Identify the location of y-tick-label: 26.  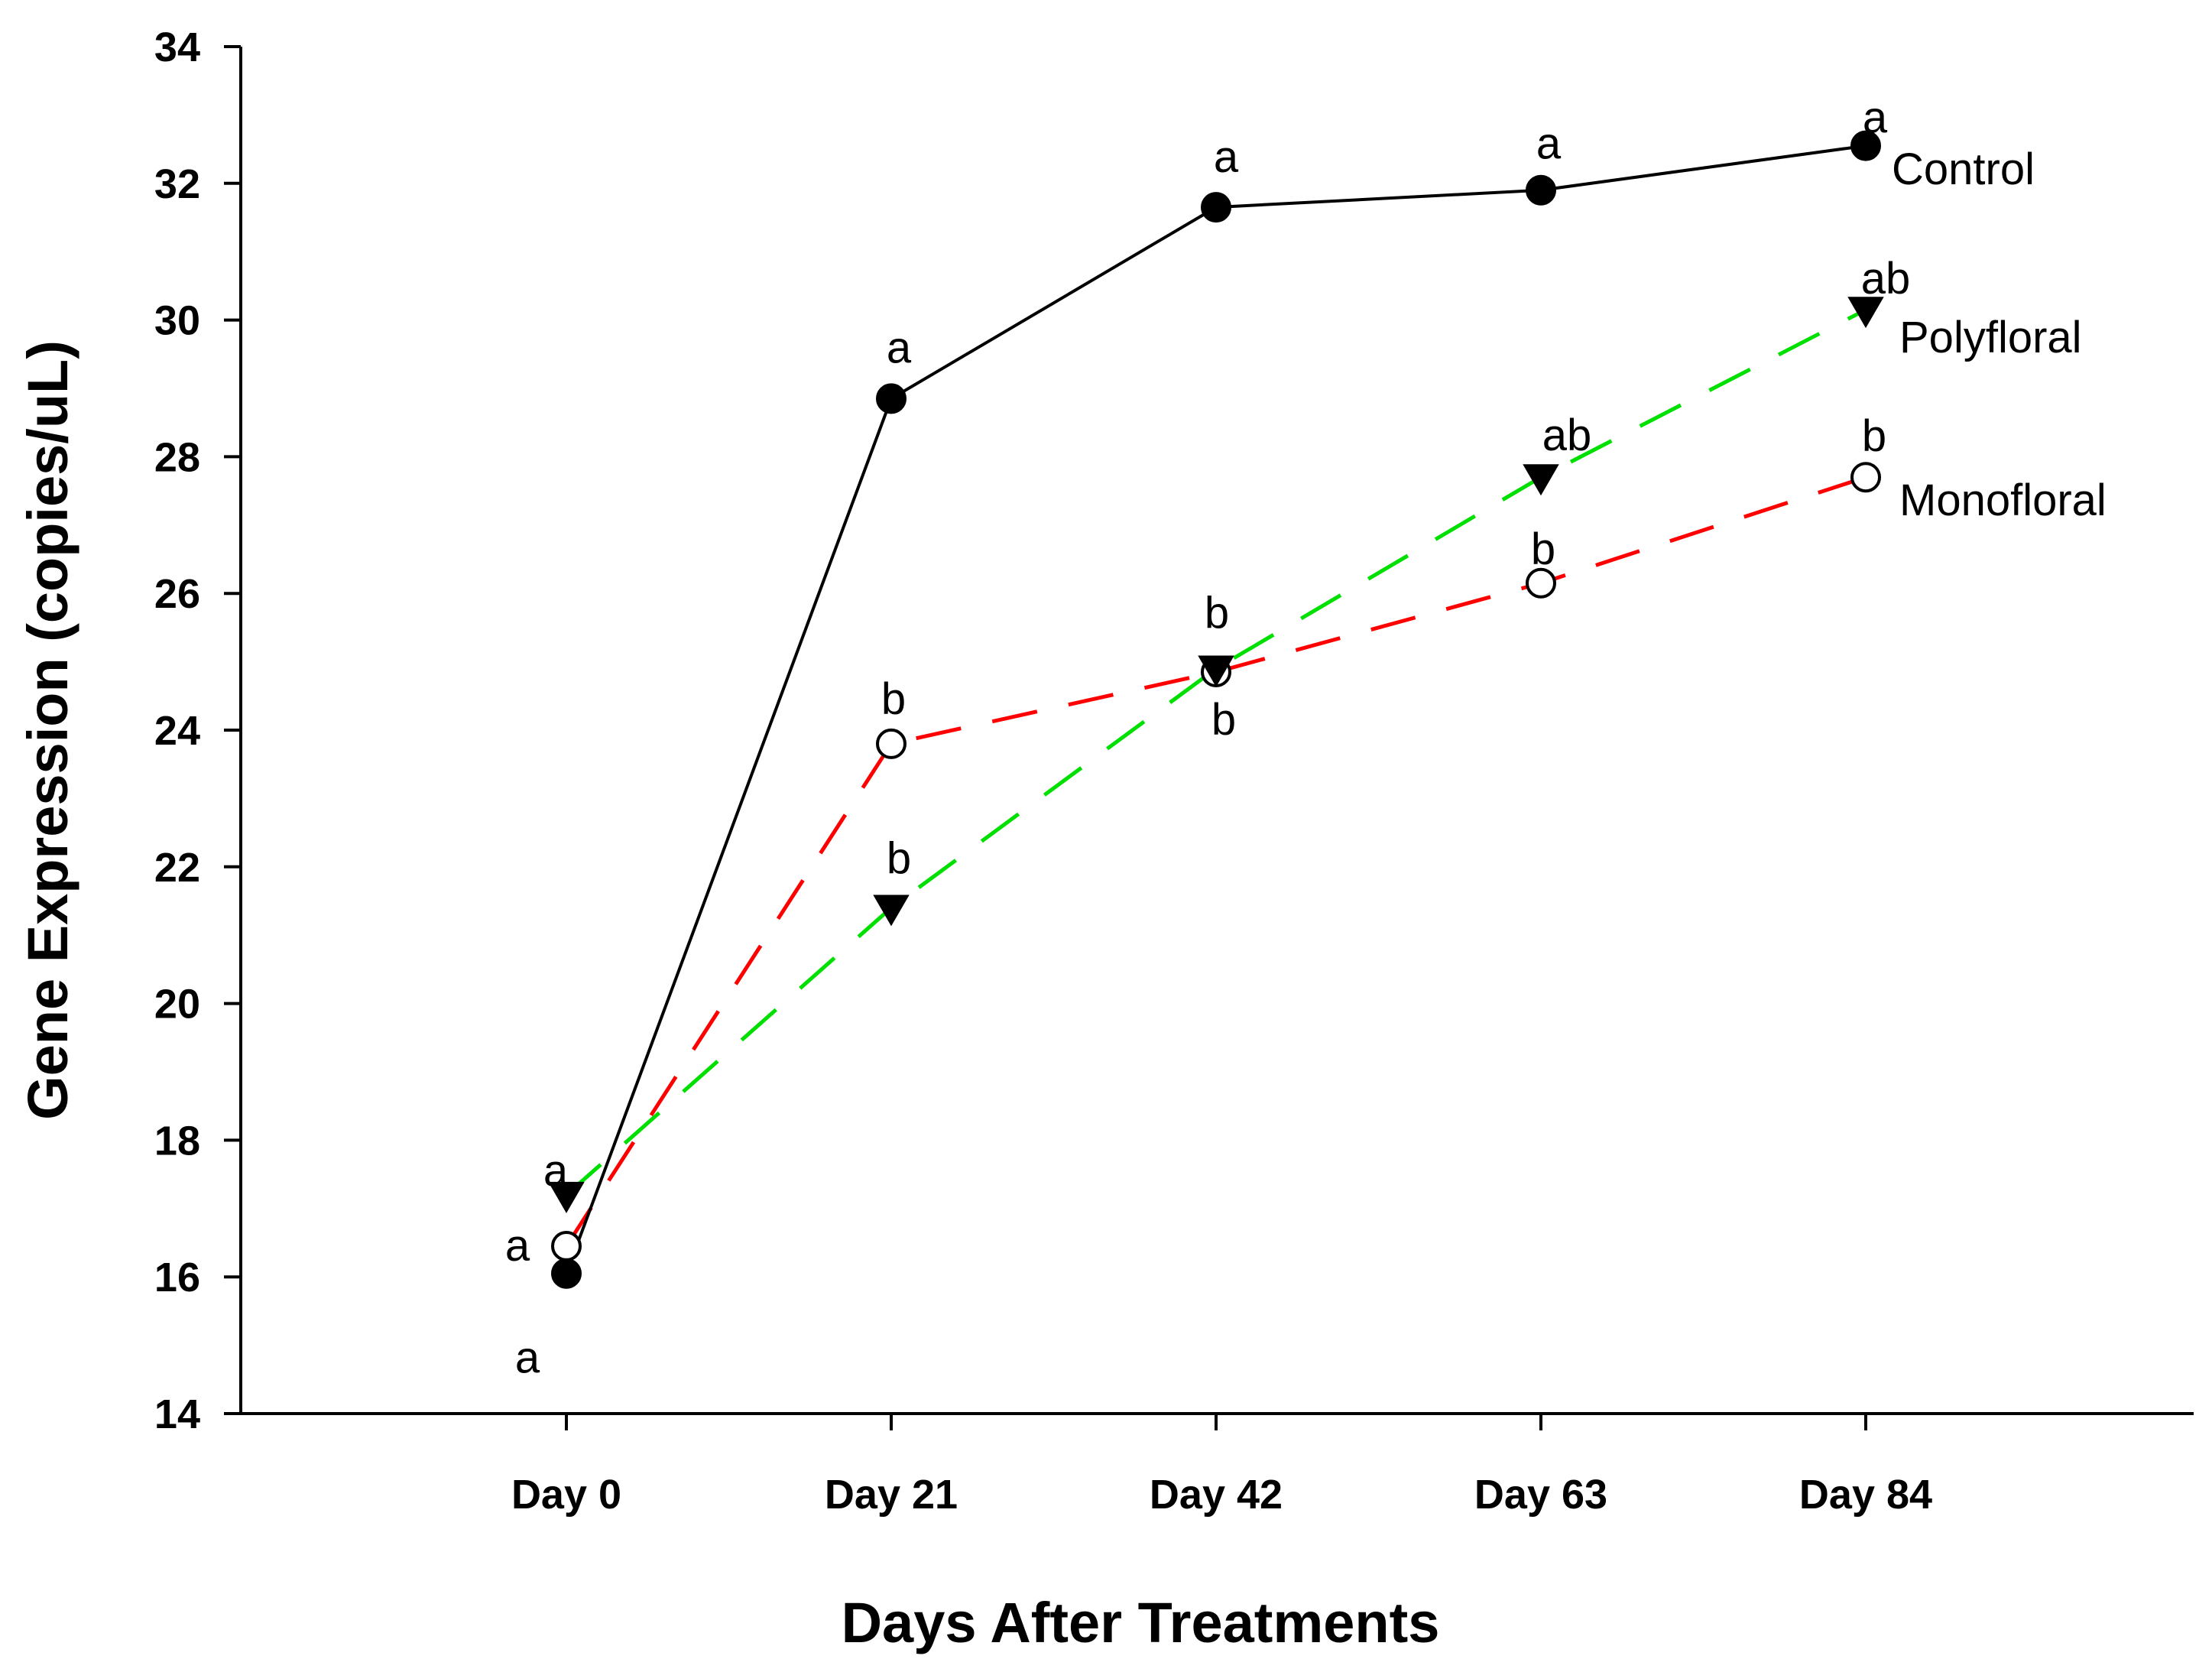
(177, 594).